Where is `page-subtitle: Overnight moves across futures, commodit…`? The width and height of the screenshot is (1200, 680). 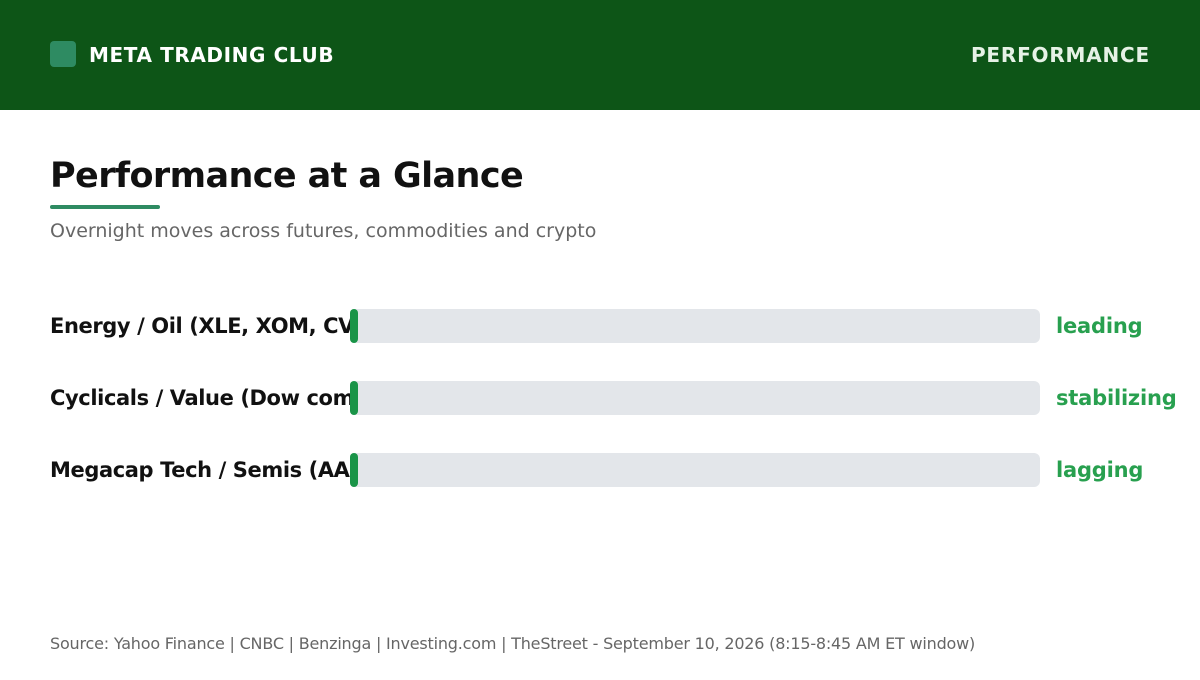
page-subtitle: Overnight moves across futures, commodit… is located at coordinates (323, 231).